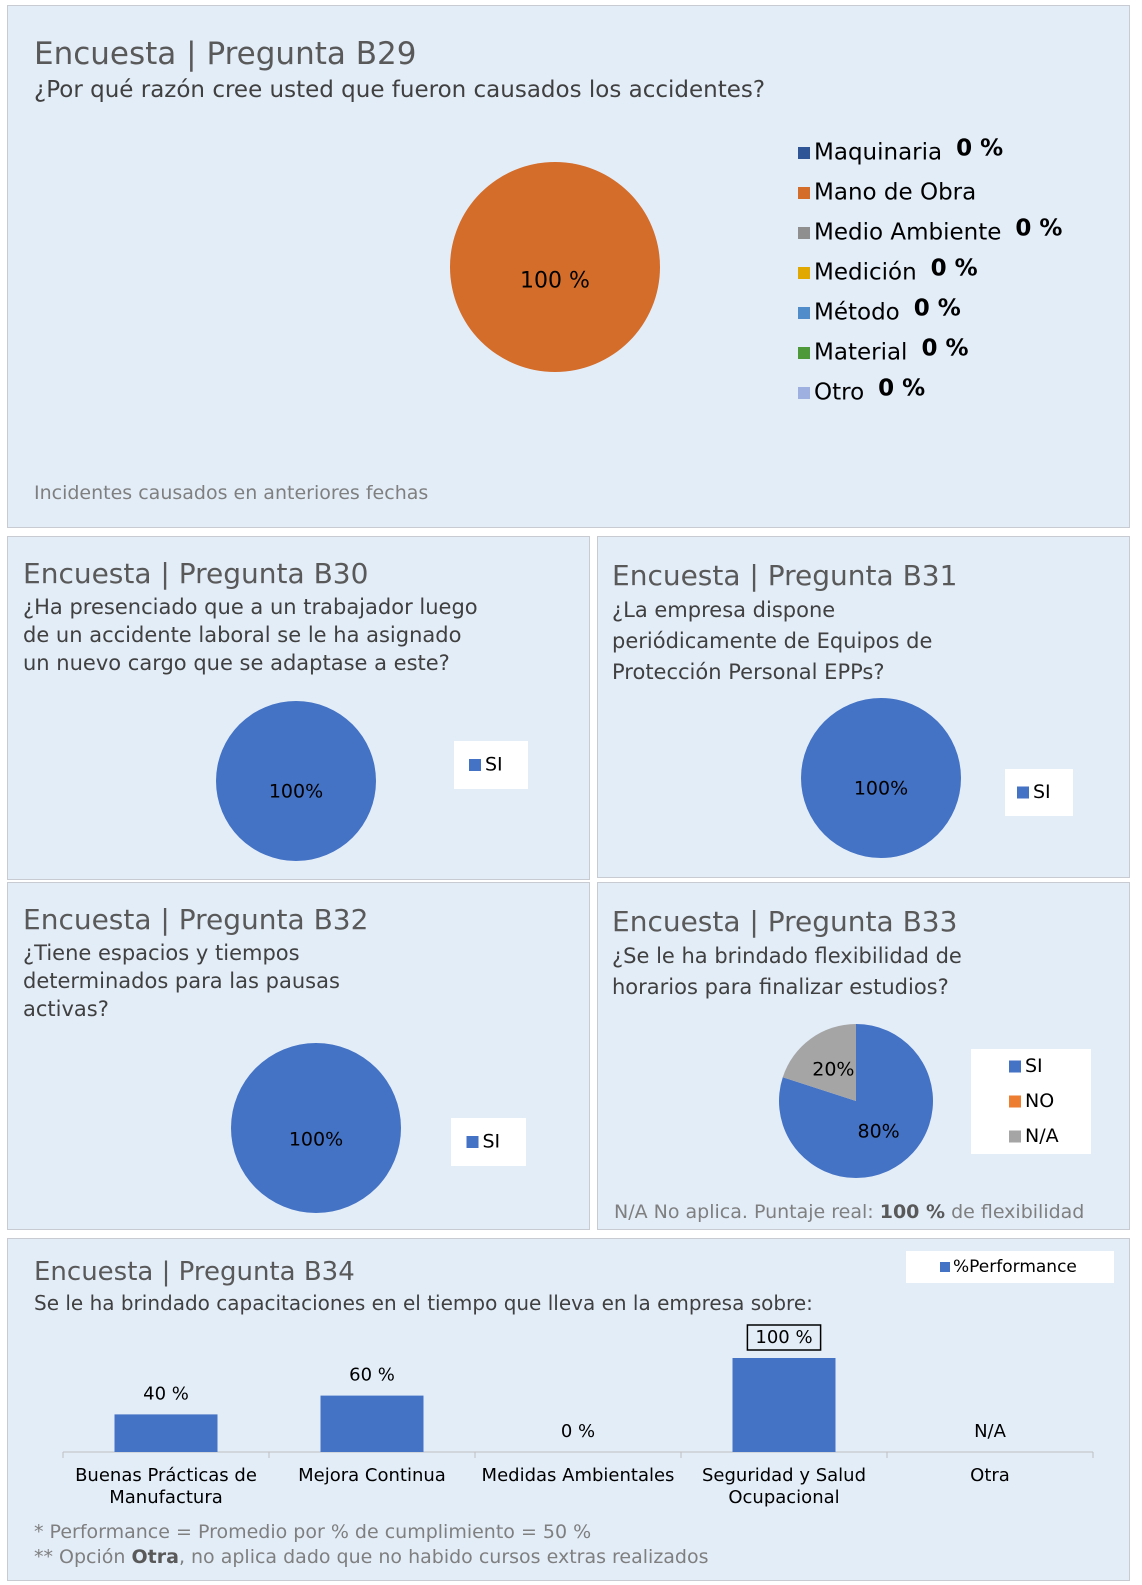 This screenshot has height=1585, width=1142. I want to click on panel-title: Encuesta | Pregunta B30, so click(196, 573).